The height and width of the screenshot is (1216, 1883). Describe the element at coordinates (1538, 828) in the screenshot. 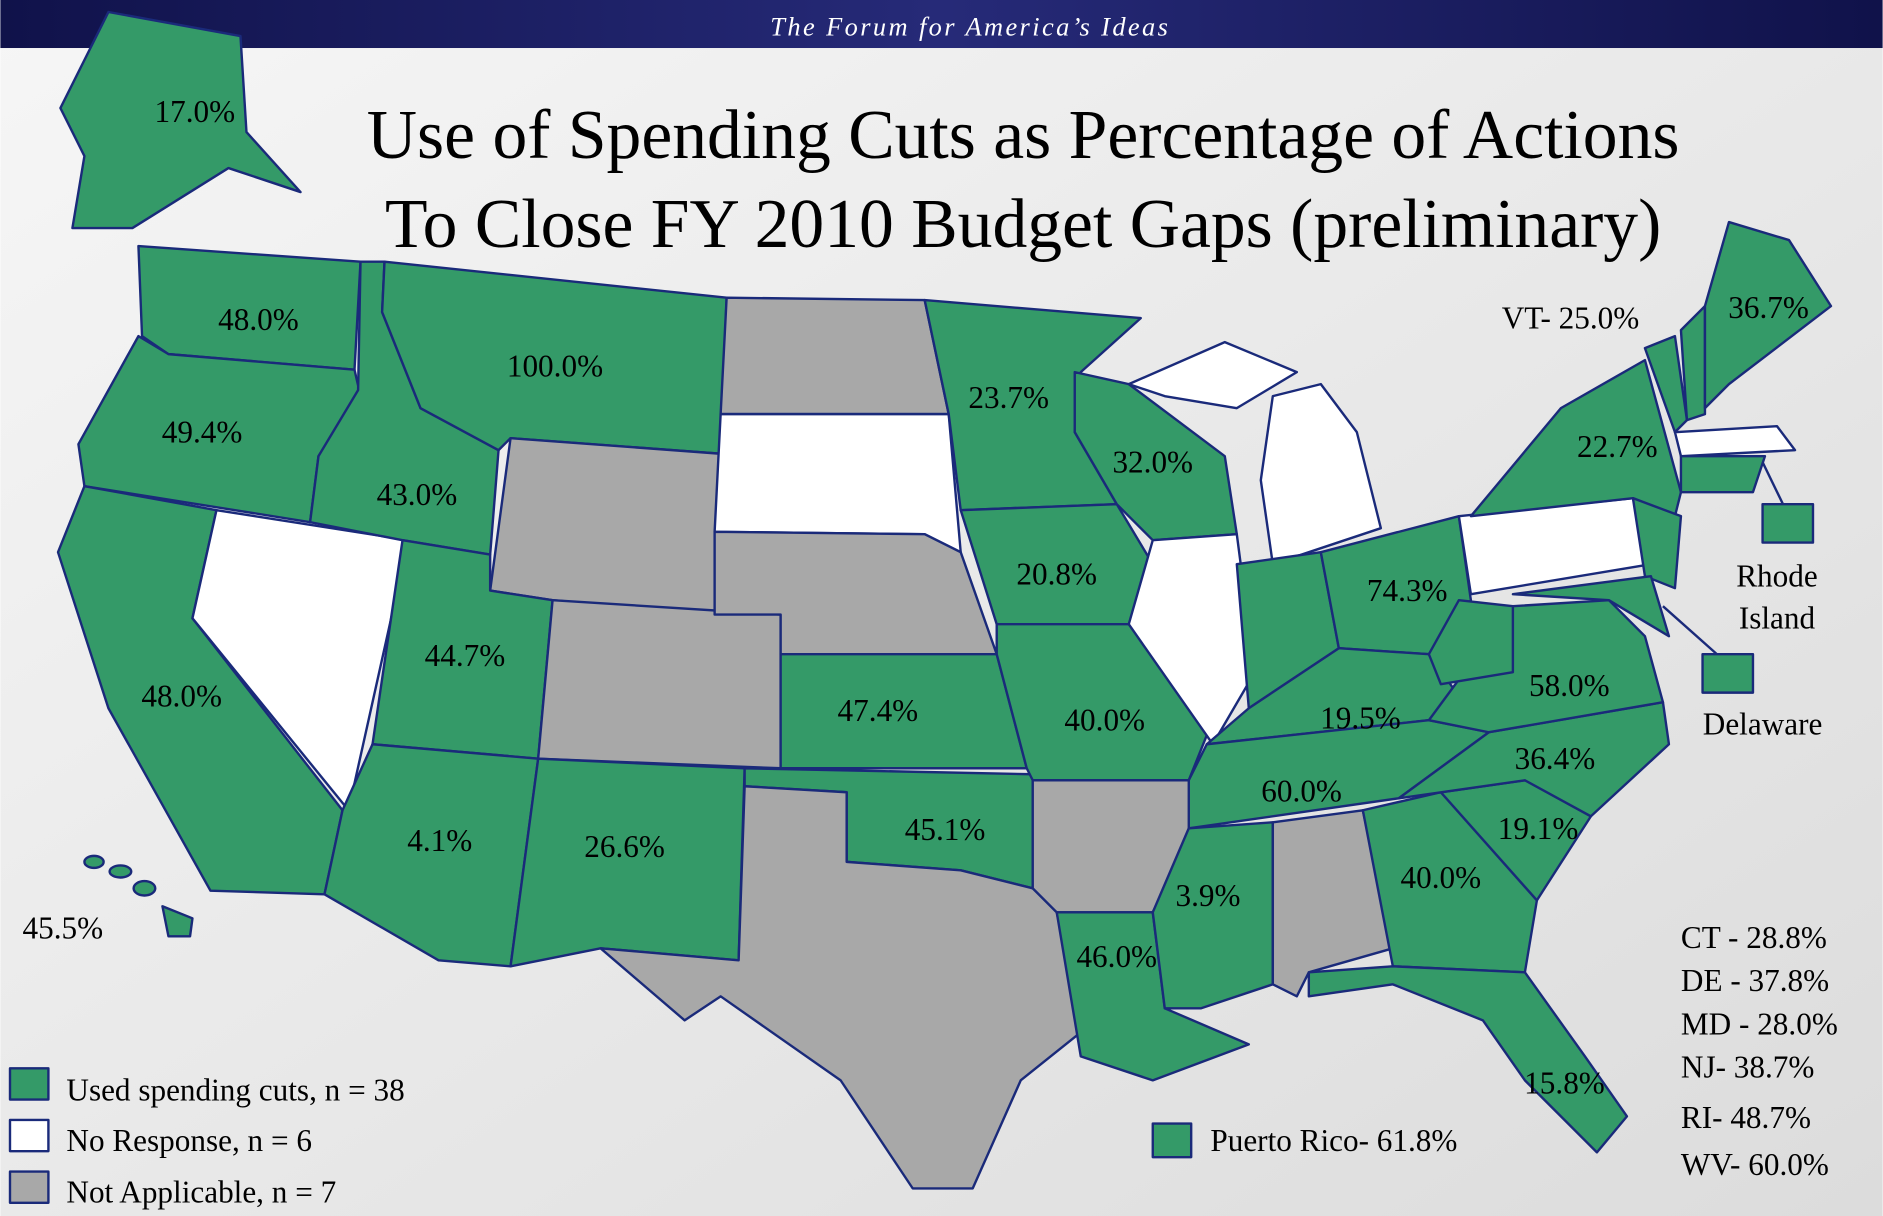

I see `state-label: 19.1%` at that location.